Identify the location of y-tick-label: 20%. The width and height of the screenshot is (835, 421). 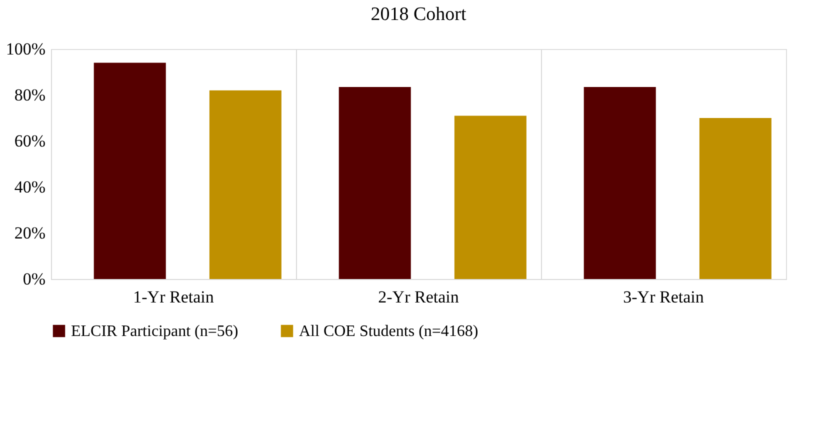
(30, 233).